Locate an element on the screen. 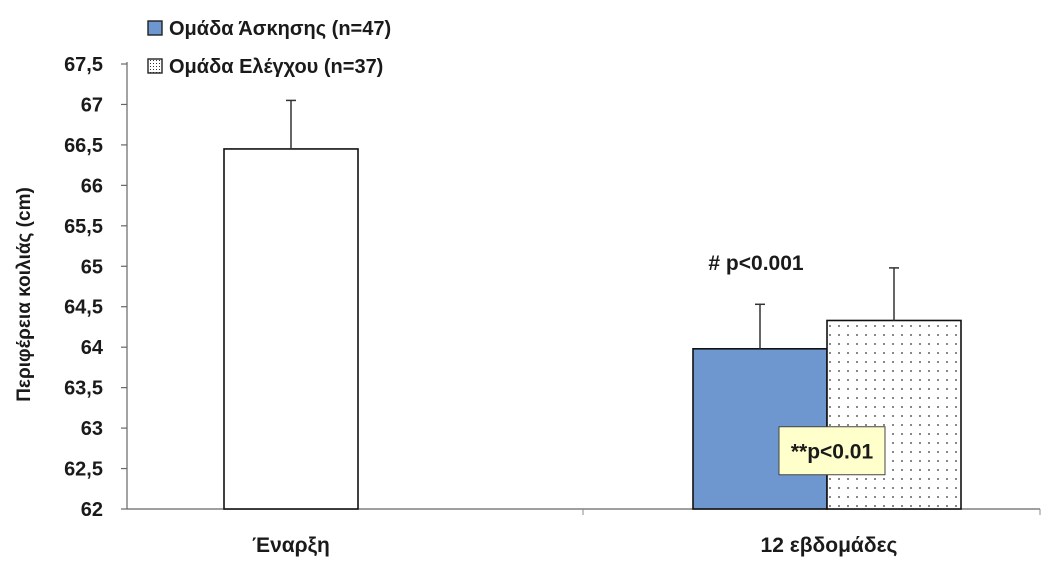  y-tick-label: 62,5 is located at coordinates (83, 470).